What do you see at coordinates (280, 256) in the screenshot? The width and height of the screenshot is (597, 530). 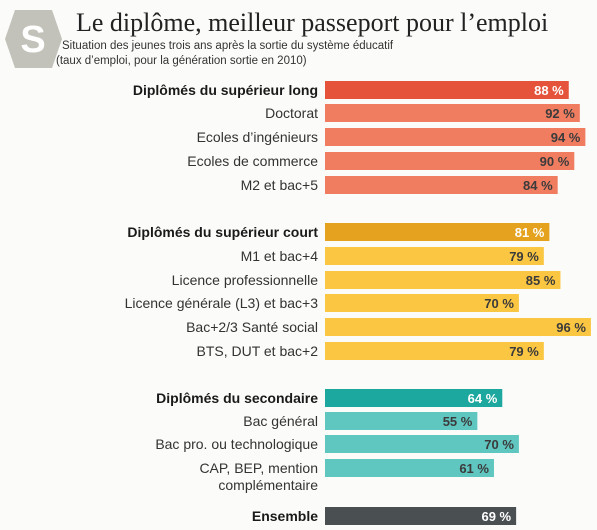 I see `category-label: M1 et bac+4` at bounding box center [280, 256].